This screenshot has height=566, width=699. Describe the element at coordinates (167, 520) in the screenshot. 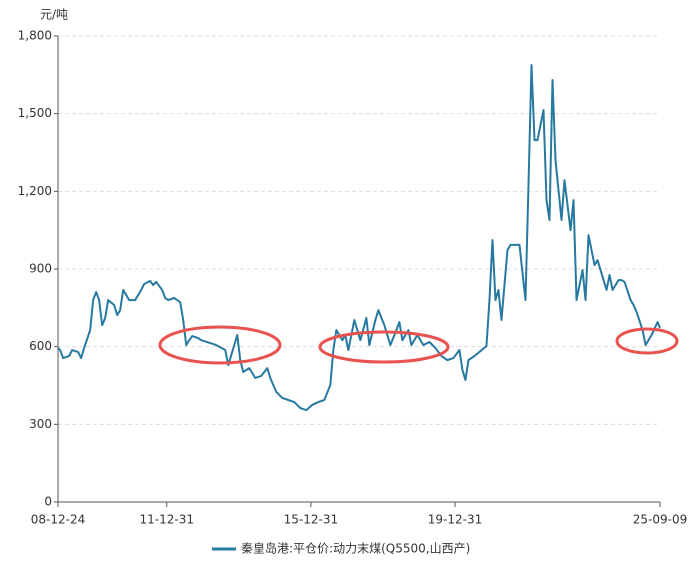

I see `x-tick-label: 11-12-31` at that location.